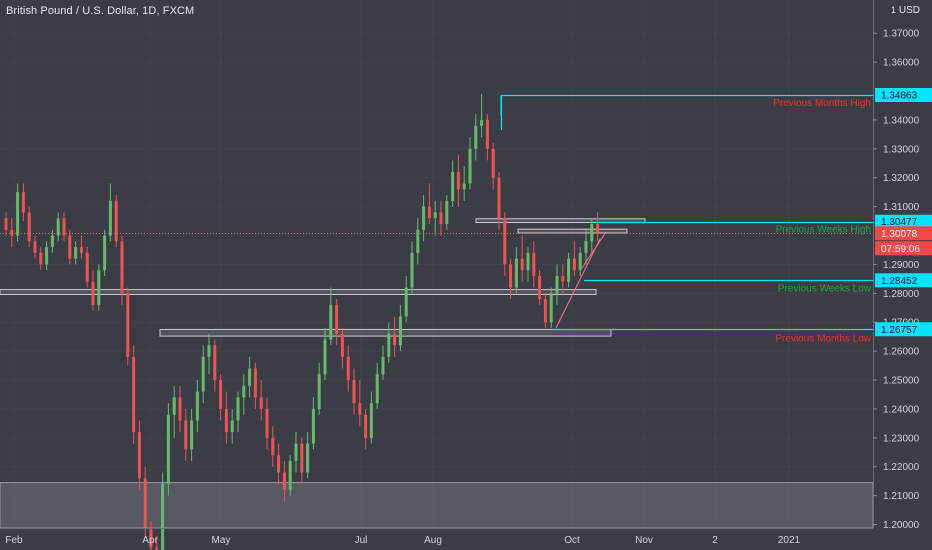 The width and height of the screenshot is (932, 550). What do you see at coordinates (825, 288) in the screenshot?
I see `annotation-label: Previous Weeks Low` at bounding box center [825, 288].